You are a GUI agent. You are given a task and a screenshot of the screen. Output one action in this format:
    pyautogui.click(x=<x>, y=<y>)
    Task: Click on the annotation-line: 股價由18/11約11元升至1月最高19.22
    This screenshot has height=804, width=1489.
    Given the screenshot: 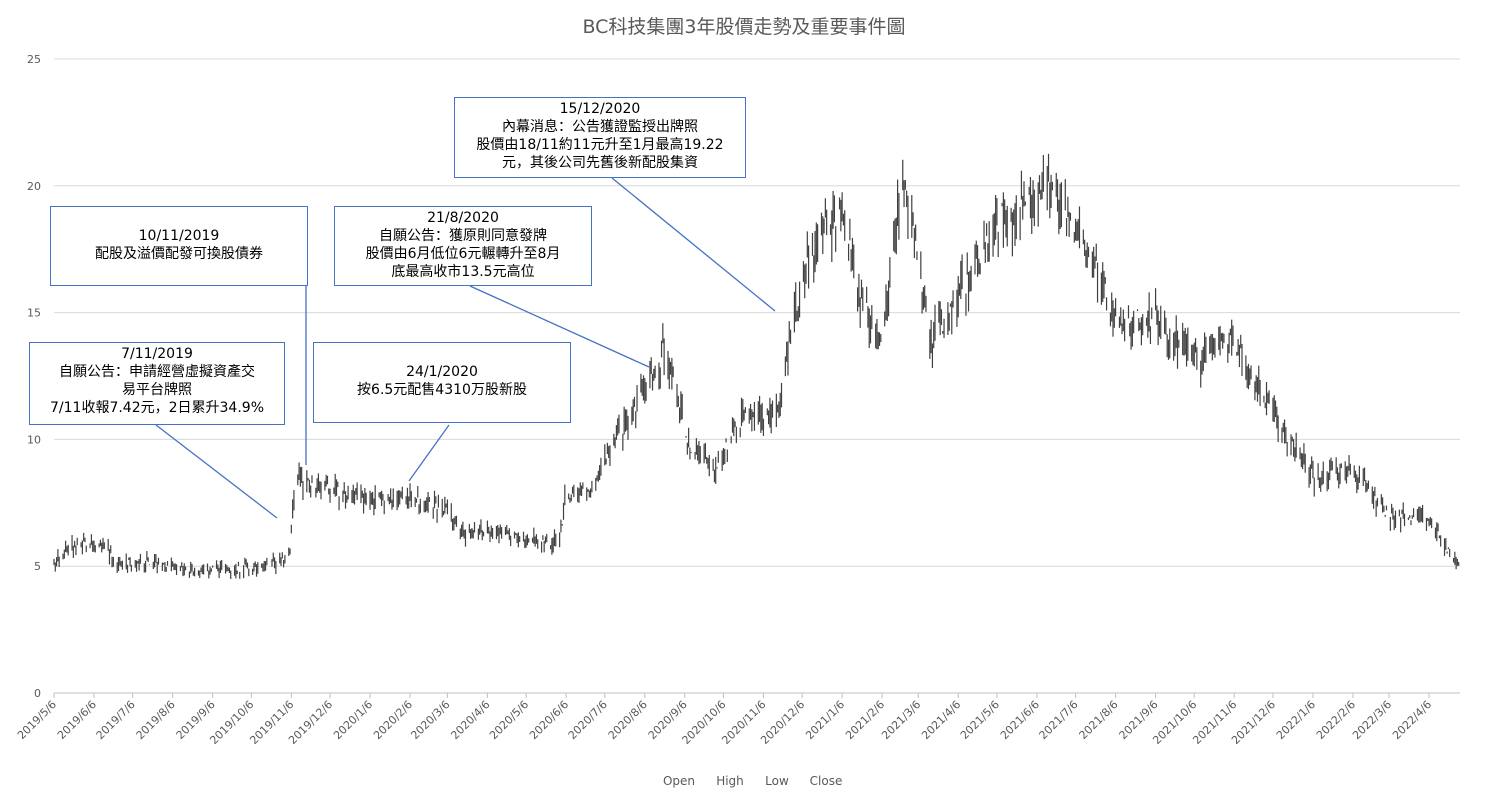 What is the action you would take?
    pyautogui.click(x=600, y=145)
    